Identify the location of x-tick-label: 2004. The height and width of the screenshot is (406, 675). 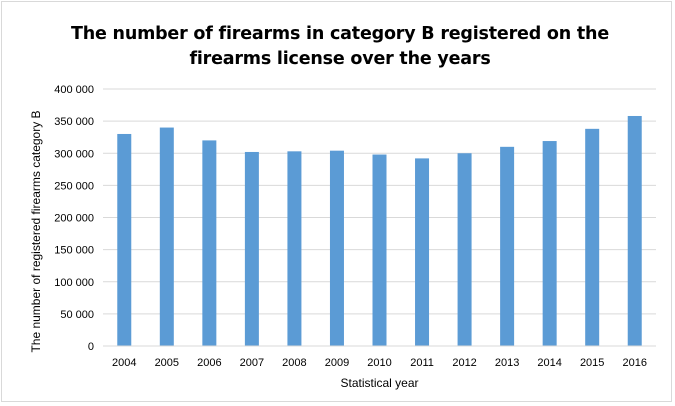
(124, 363).